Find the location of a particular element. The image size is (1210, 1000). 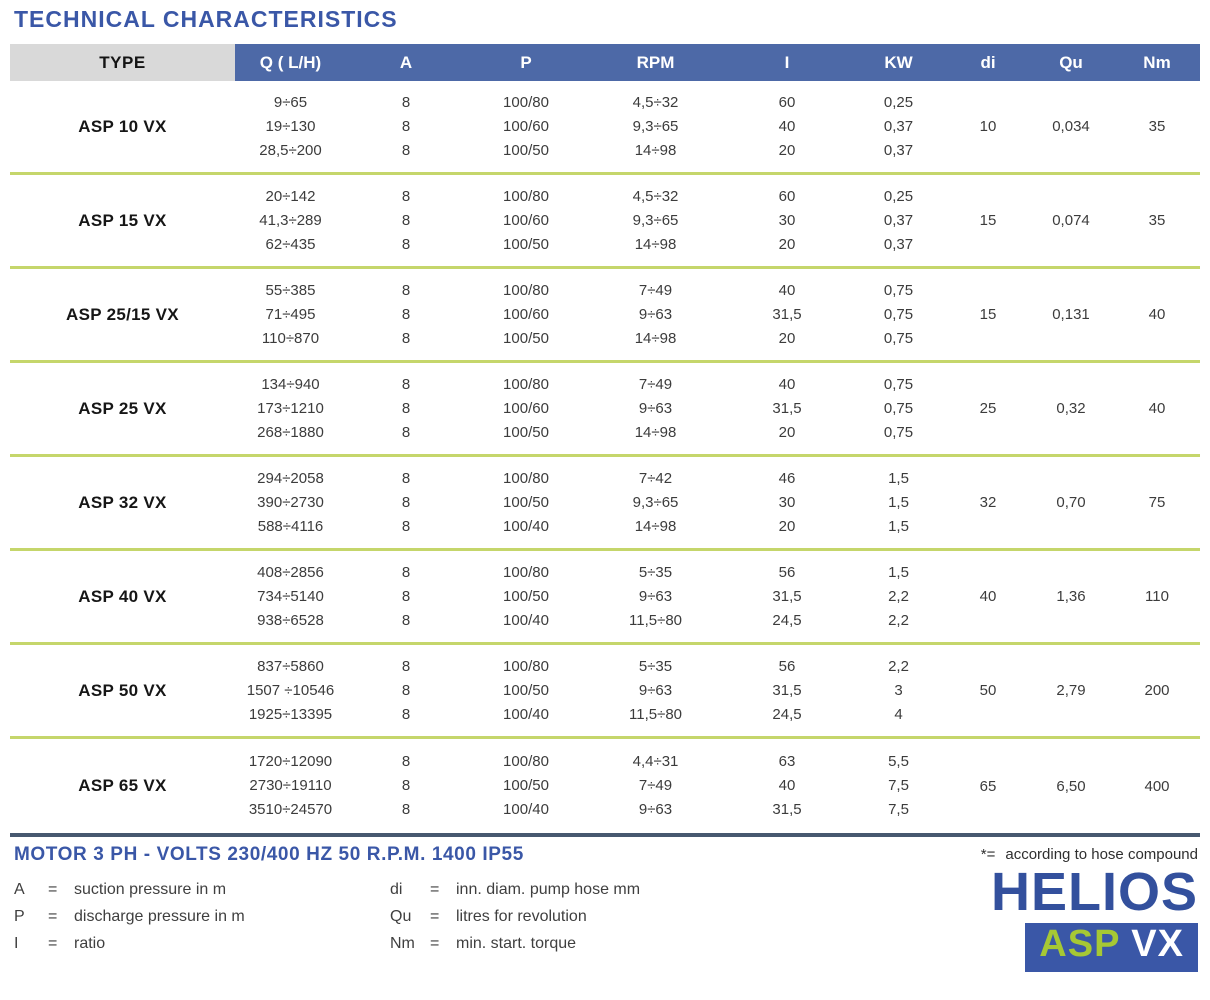

value-line: 734÷5140 is located at coordinates (290, 596).